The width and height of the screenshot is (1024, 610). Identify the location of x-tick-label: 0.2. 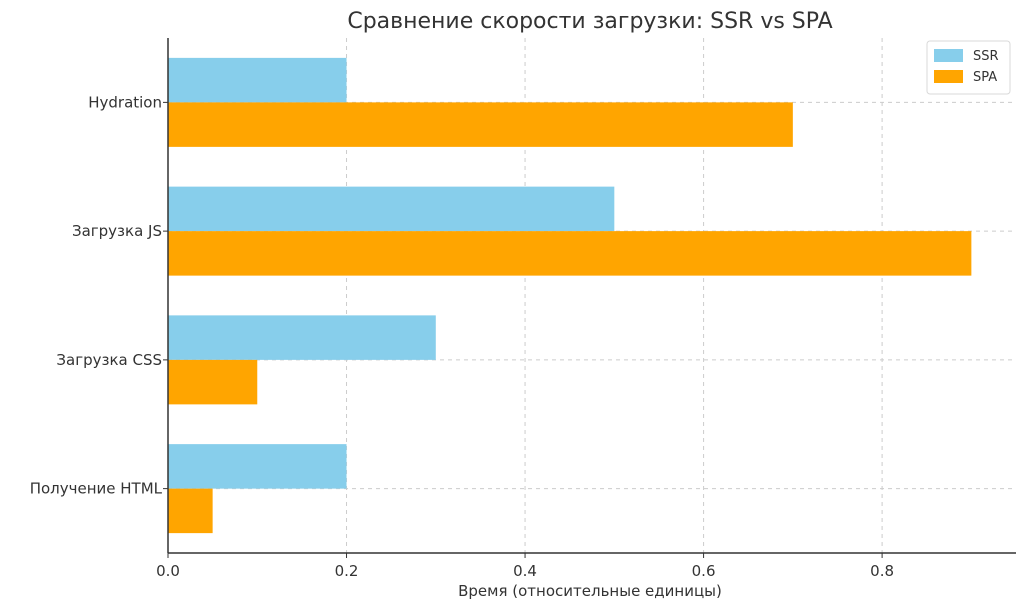
(347, 571).